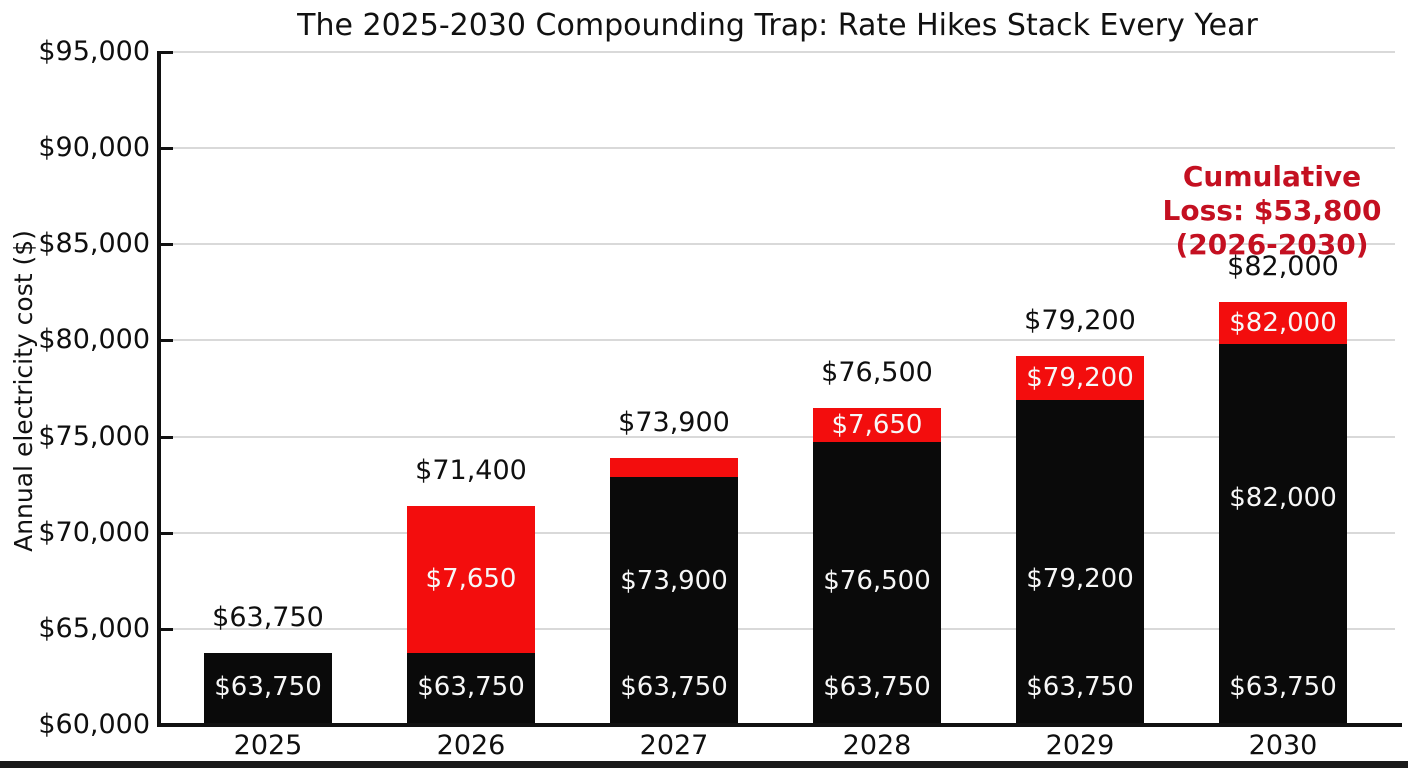 The width and height of the screenshot is (1408, 768). I want to click on bar-2029-red-segment, so click(1080, 378).